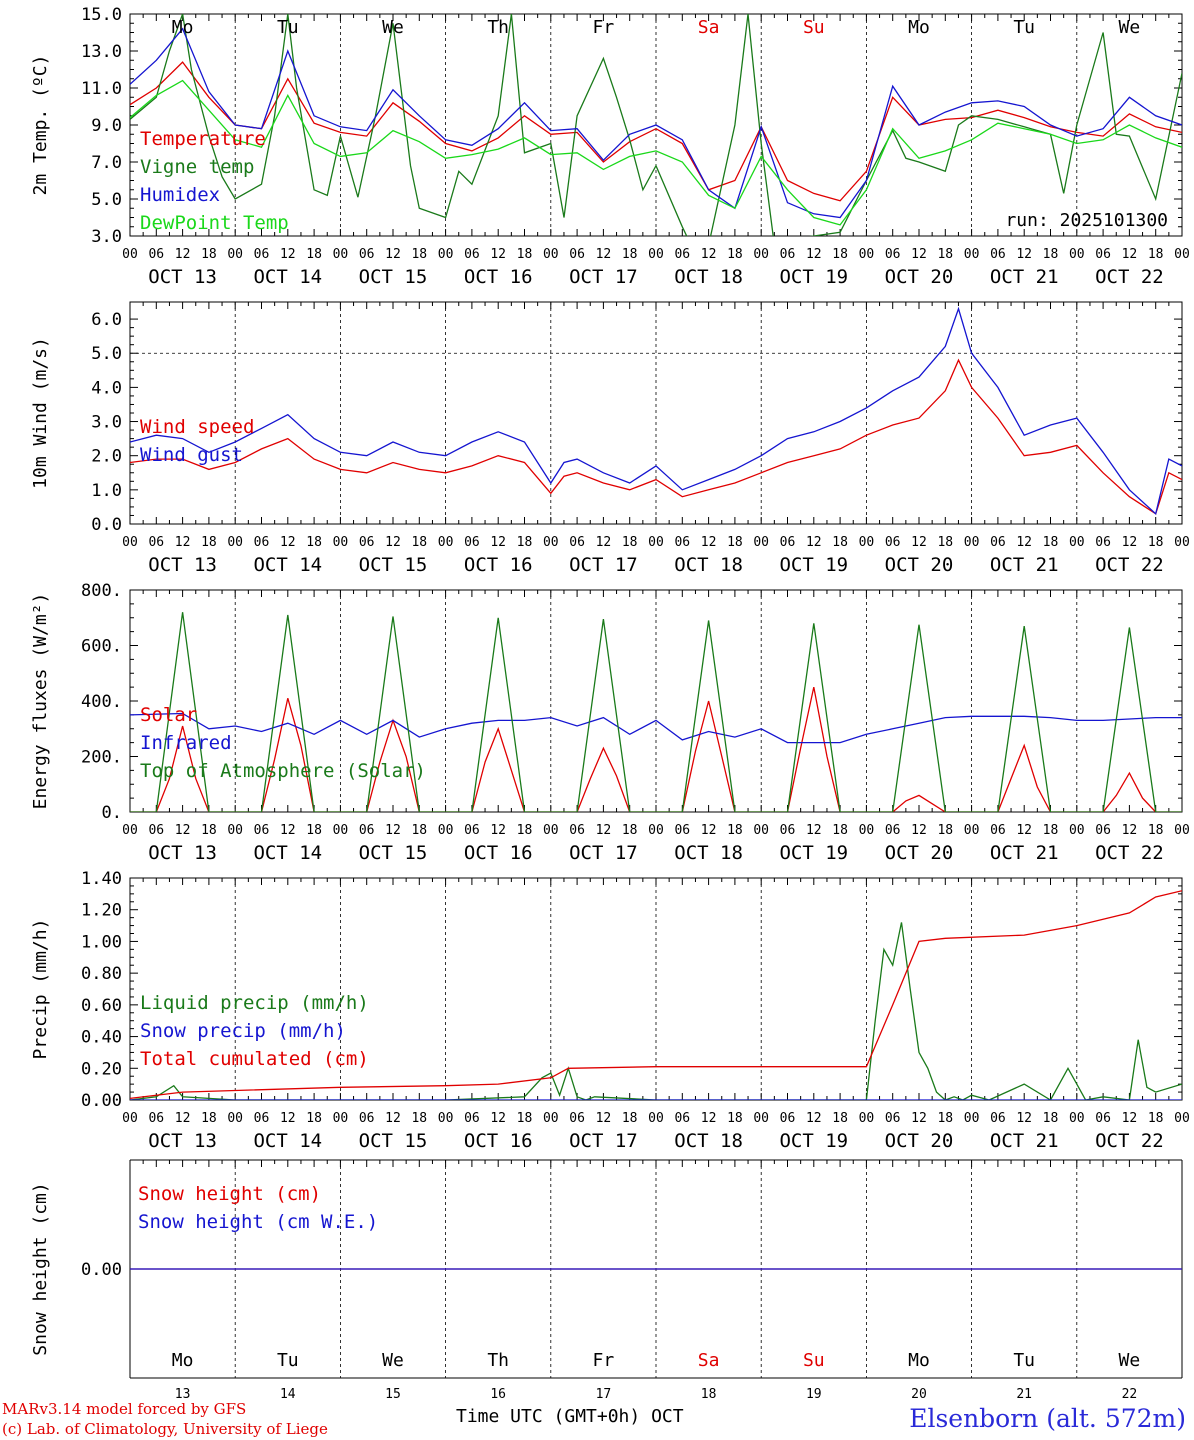  Describe the element at coordinates (709, 1393) in the screenshot. I see `day-number: 18` at that location.